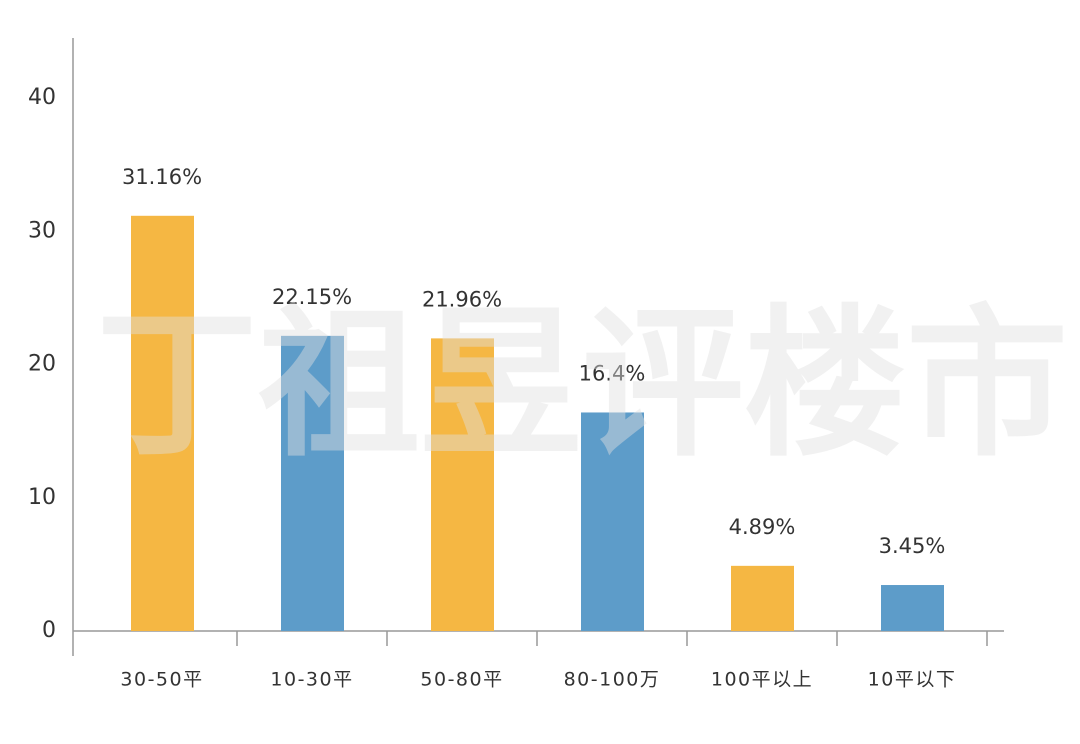  Describe the element at coordinates (162, 177) in the screenshot. I see `value-label: 31.16%` at that location.